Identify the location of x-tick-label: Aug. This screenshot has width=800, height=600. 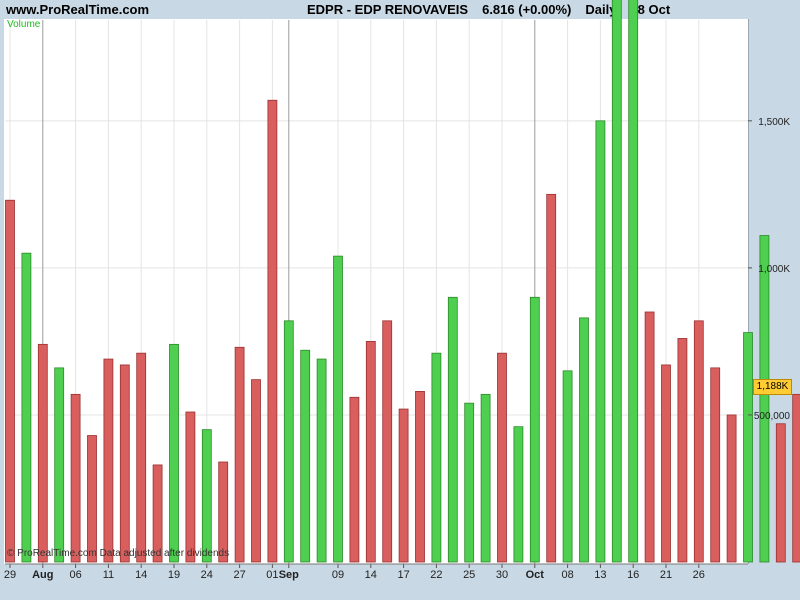
(42, 575).